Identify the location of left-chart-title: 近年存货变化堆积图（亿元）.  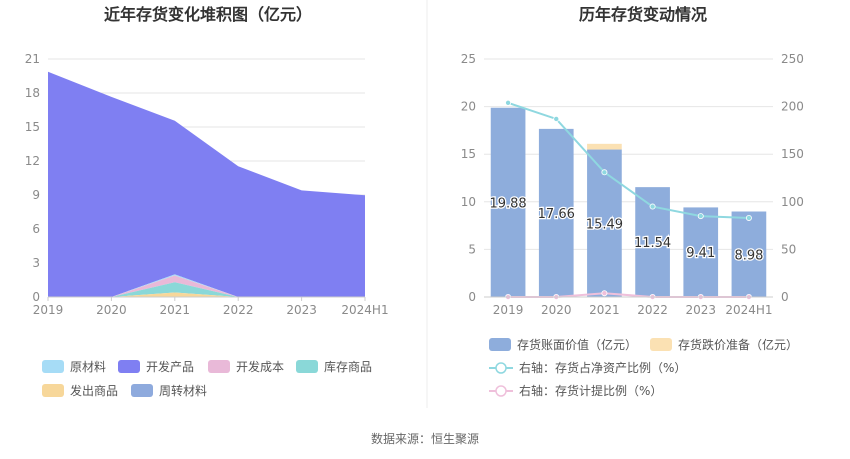
(208, 14).